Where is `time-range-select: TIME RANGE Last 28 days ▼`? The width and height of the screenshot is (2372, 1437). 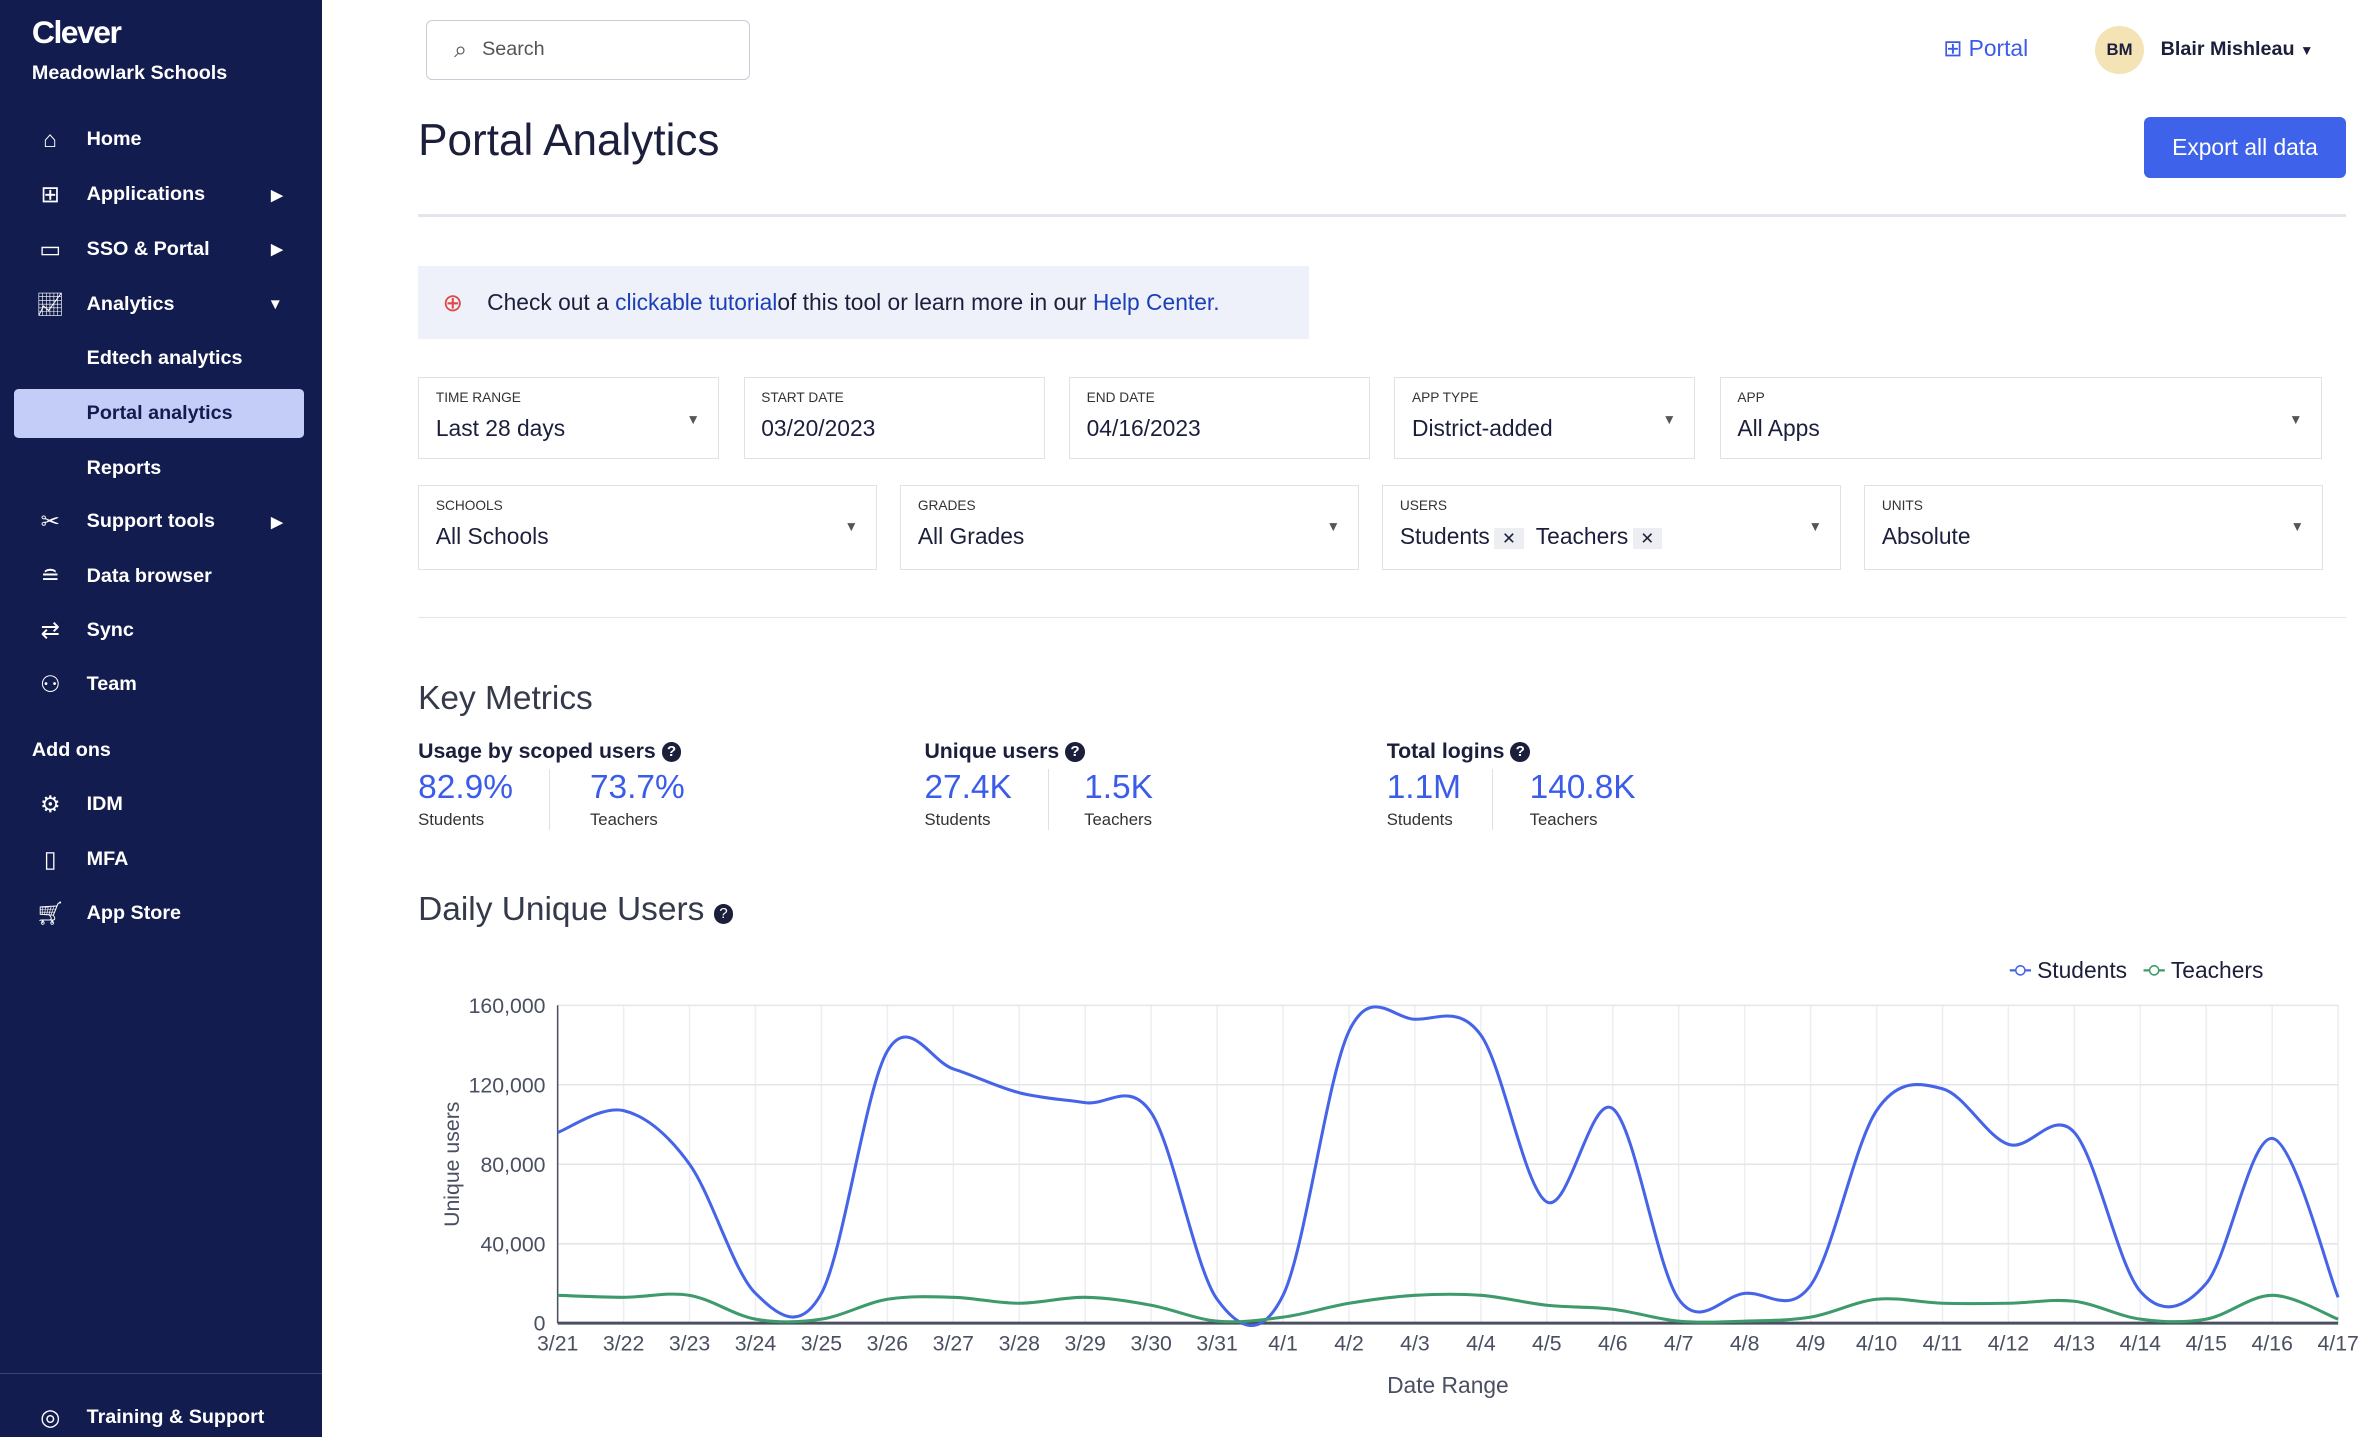
time-range-select: TIME RANGE Last 28 days ▼ is located at coordinates (568, 418).